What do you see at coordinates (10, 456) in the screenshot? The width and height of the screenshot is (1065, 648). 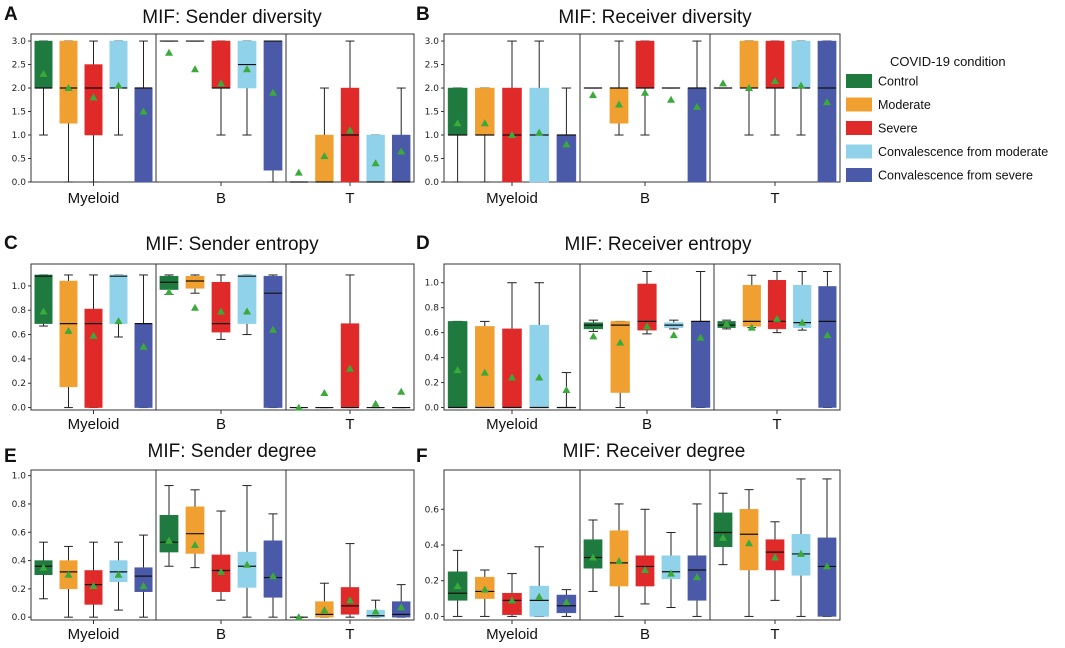 I see `panel-letter: E` at bounding box center [10, 456].